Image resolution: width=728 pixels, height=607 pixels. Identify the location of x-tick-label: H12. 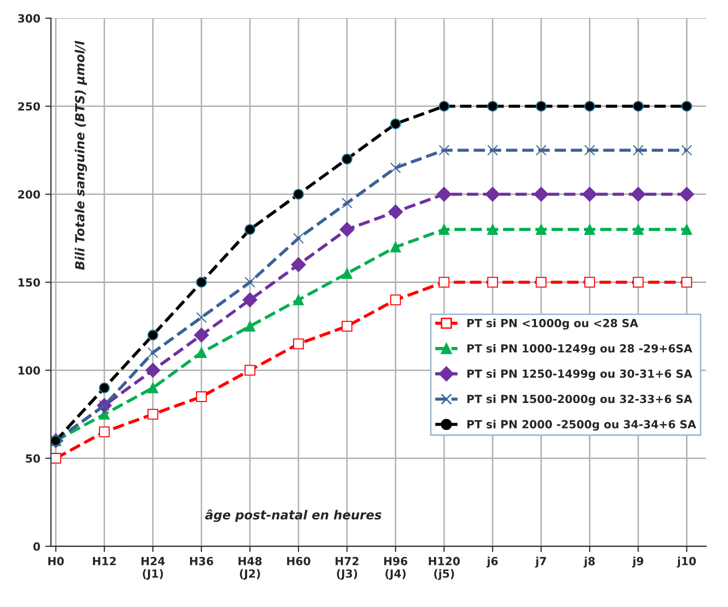
(104, 561).